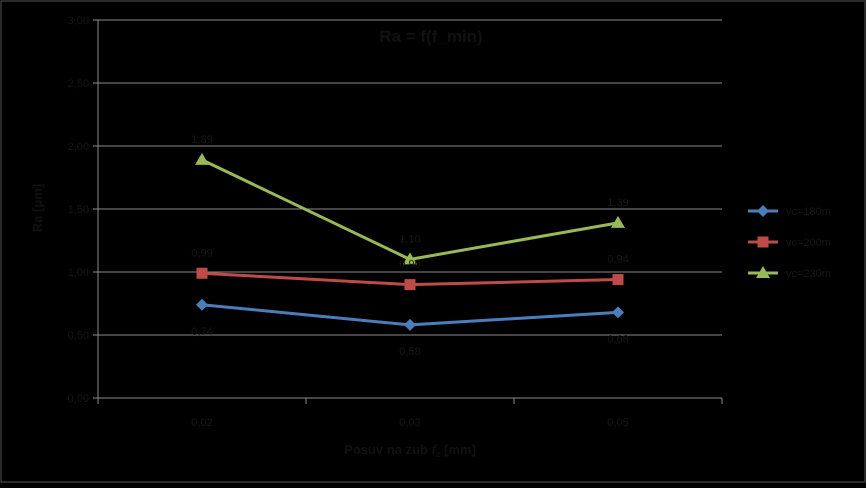  I want to click on y-tick-label: 2,00, so click(78, 147).